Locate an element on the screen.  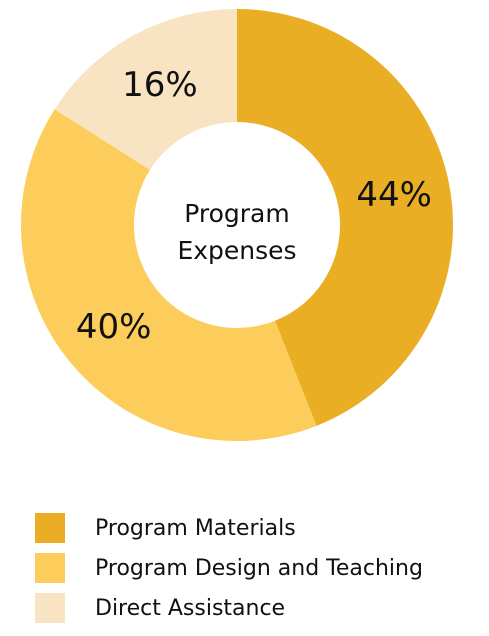
legend-swatch-program-design-and-teaching is located at coordinates (50, 568).